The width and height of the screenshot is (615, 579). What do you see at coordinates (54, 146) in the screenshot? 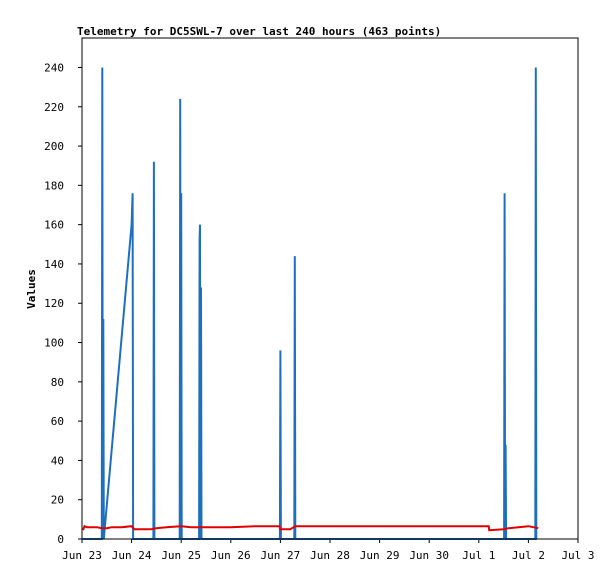
I see `y-tick-label: 200` at bounding box center [54, 146].